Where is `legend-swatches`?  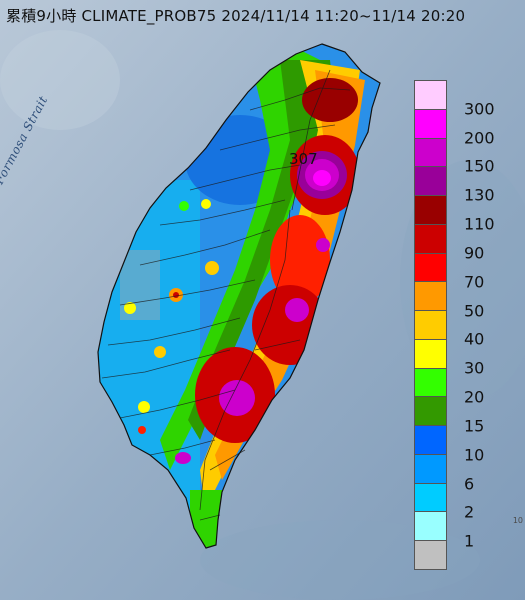
legend-swatches is located at coordinates (430, 325).